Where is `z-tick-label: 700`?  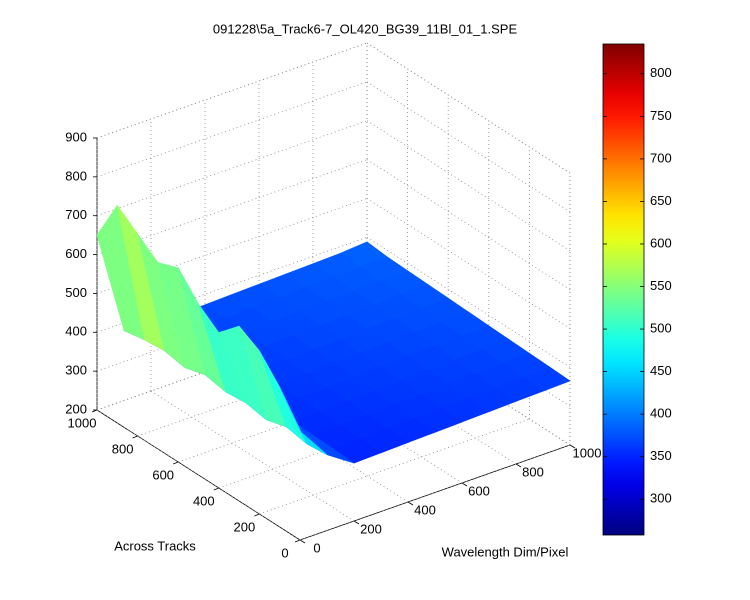 z-tick-label: 700 is located at coordinates (76, 214).